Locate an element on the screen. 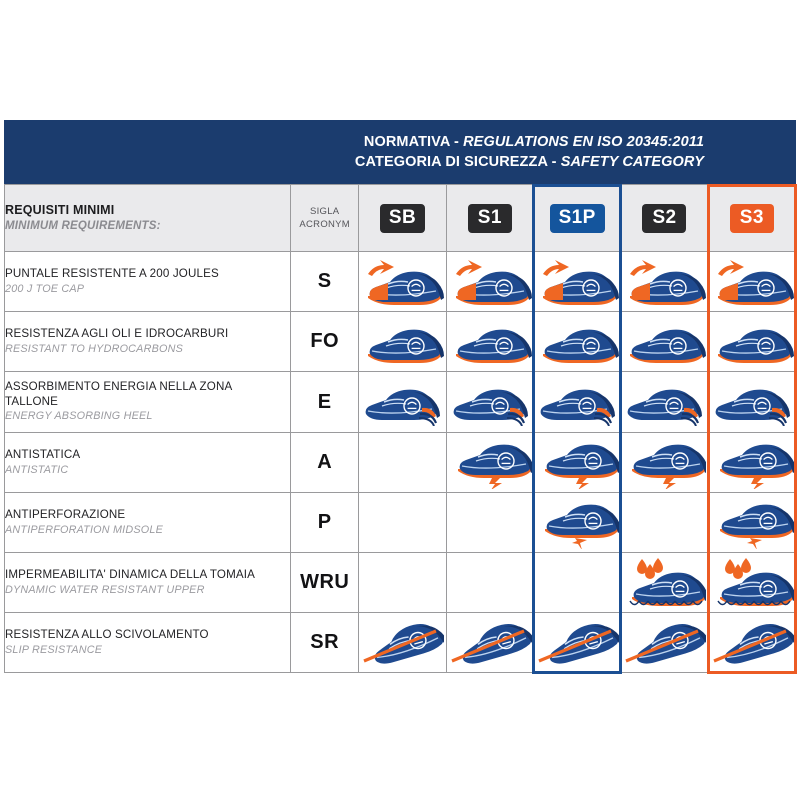 The height and width of the screenshot is (800, 800). category-header-s2: S2 is located at coordinates (664, 218).